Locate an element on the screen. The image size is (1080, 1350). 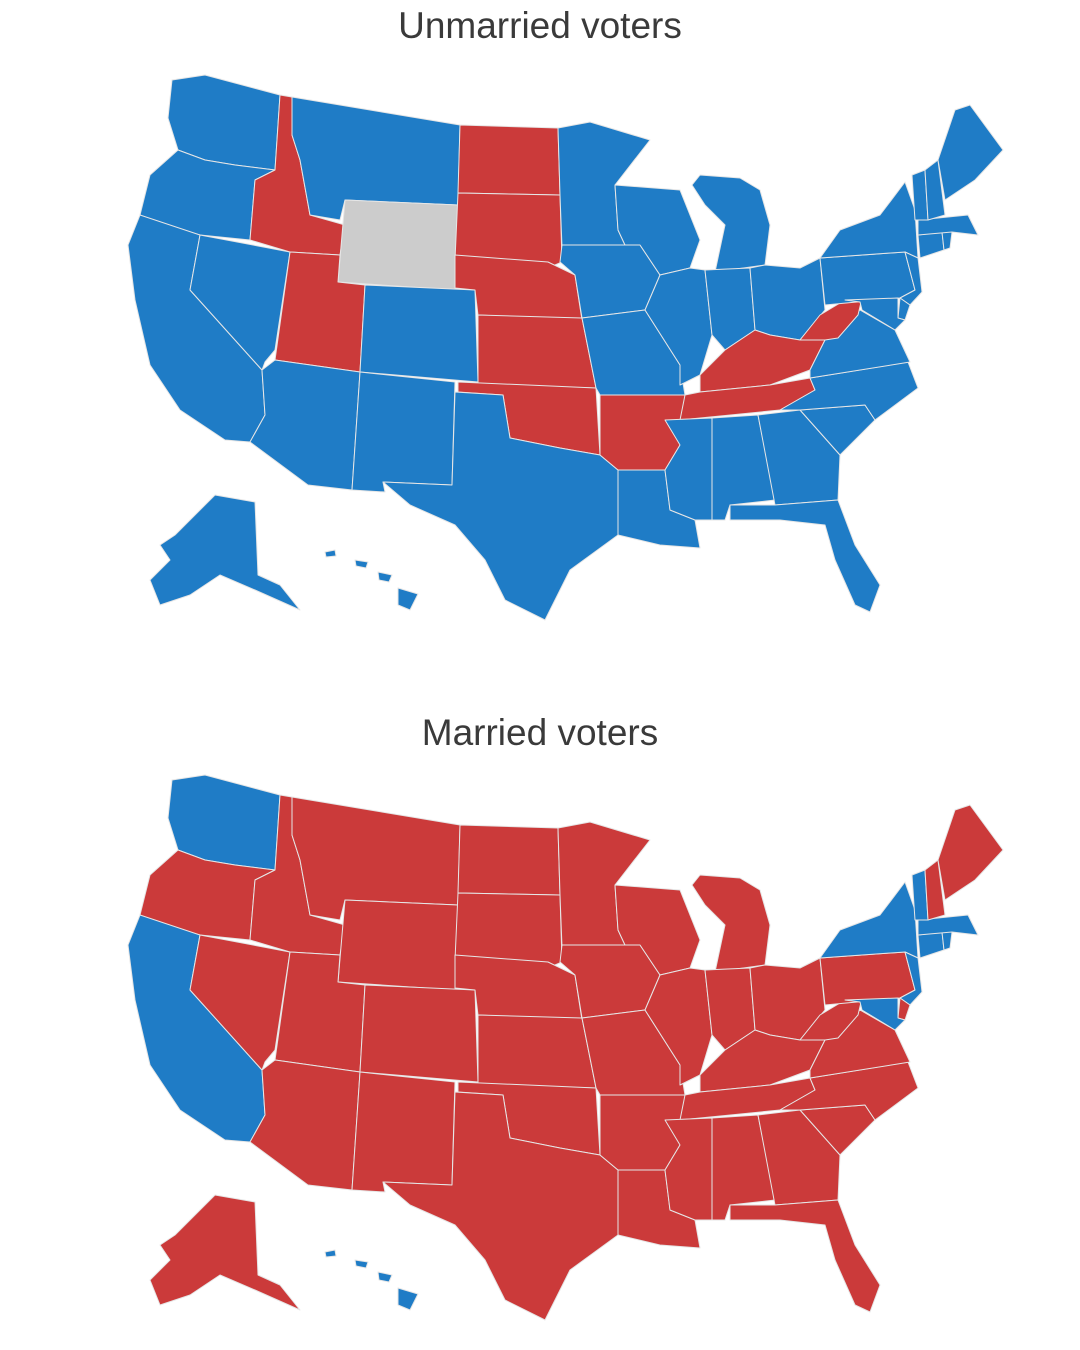
map-title-unmarried: Unmarried voters is located at coordinates (540, 25).